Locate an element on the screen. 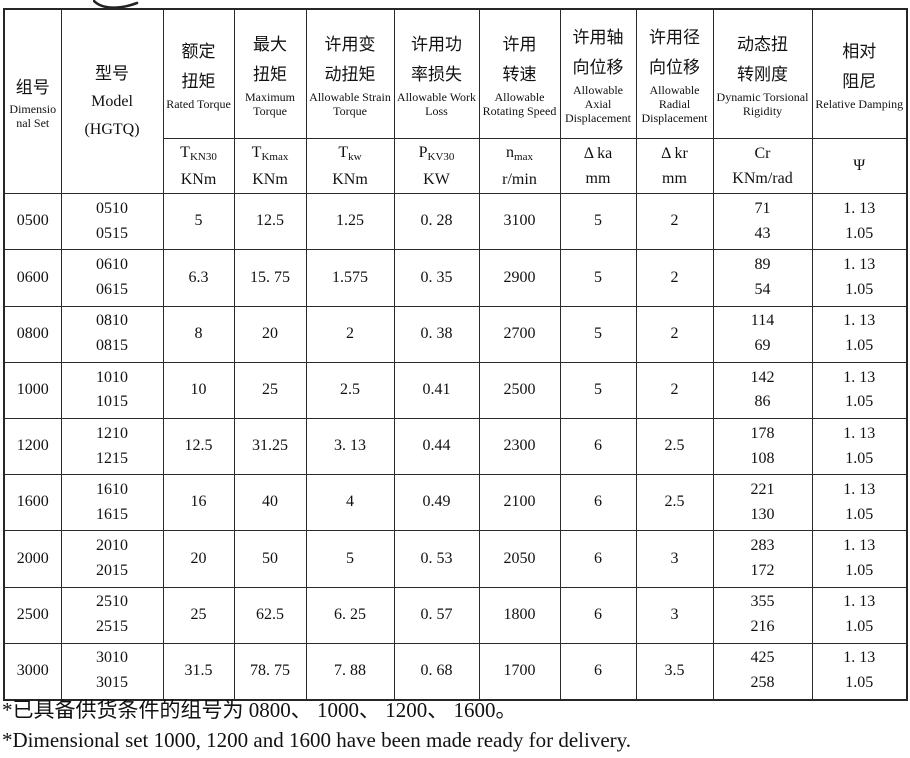 The image size is (910, 758). header-maximum-torque-en: Maximum Torque is located at coordinates (270, 103).